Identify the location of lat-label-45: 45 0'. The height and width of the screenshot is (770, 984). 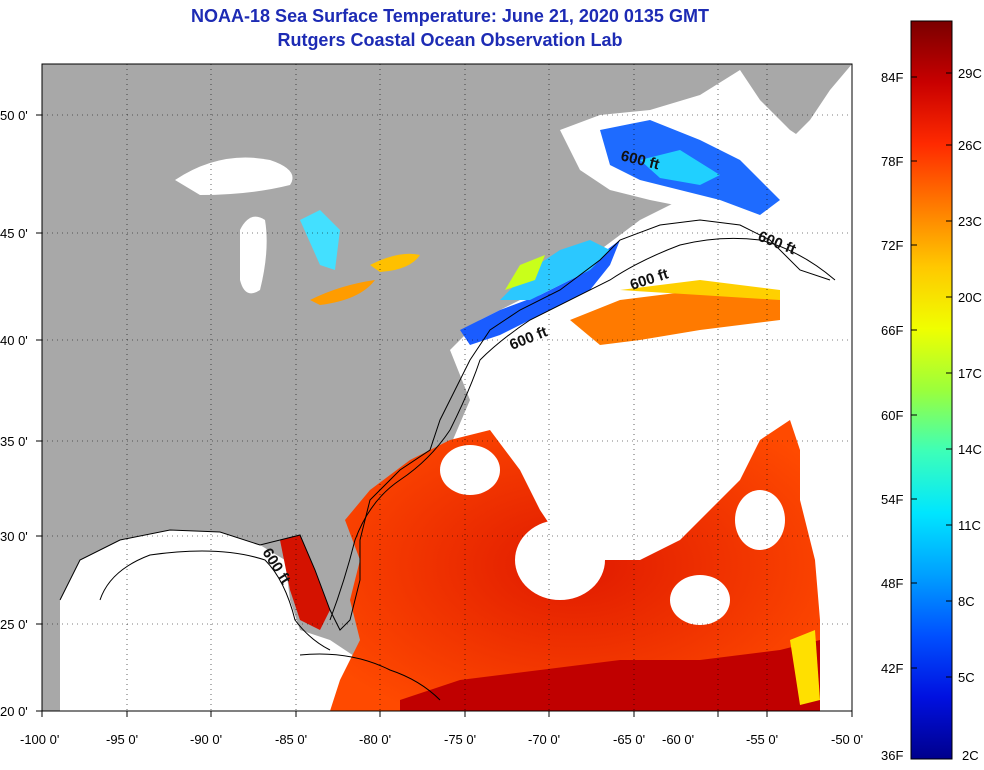
(14, 233).